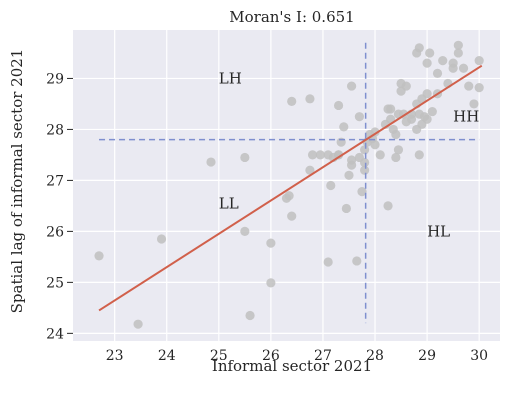 The width and height of the screenshot is (508, 414). Describe the element at coordinates (55, 130) in the screenshot. I see `y-tick-label: 28` at that location.